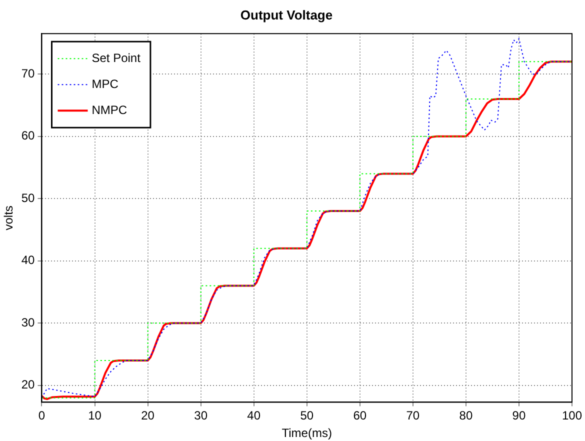  Describe the element at coordinates (28, 73) in the screenshot. I see `y-tick-label: 70` at that location.